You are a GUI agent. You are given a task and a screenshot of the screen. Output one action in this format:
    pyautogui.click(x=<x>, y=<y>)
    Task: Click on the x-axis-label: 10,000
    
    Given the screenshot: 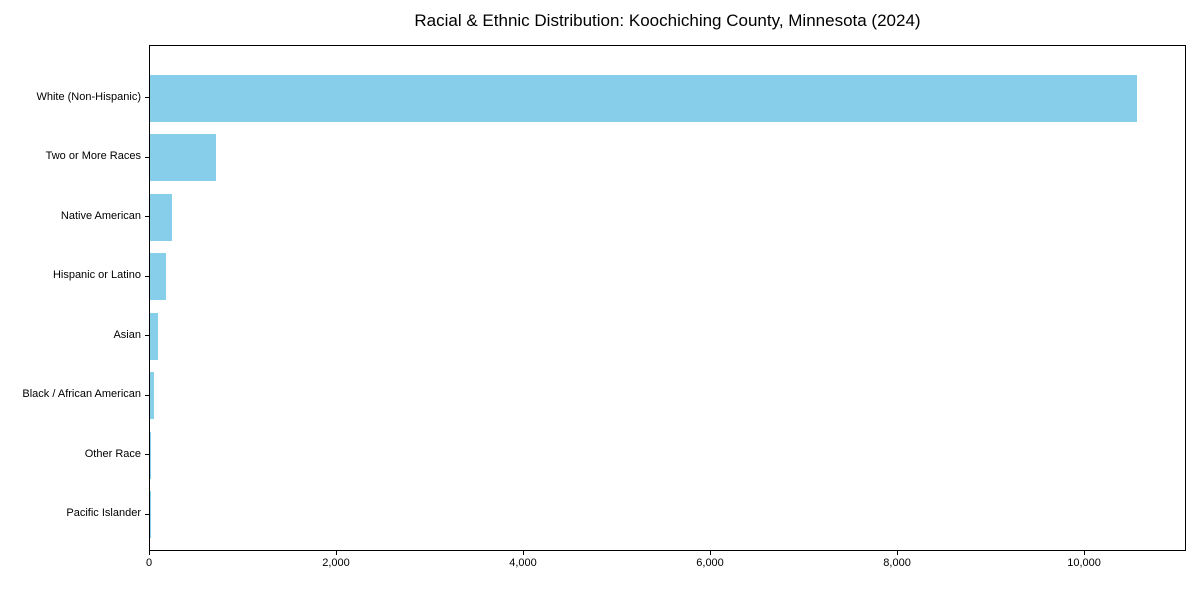 What is the action you would take?
    pyautogui.click(x=1084, y=563)
    